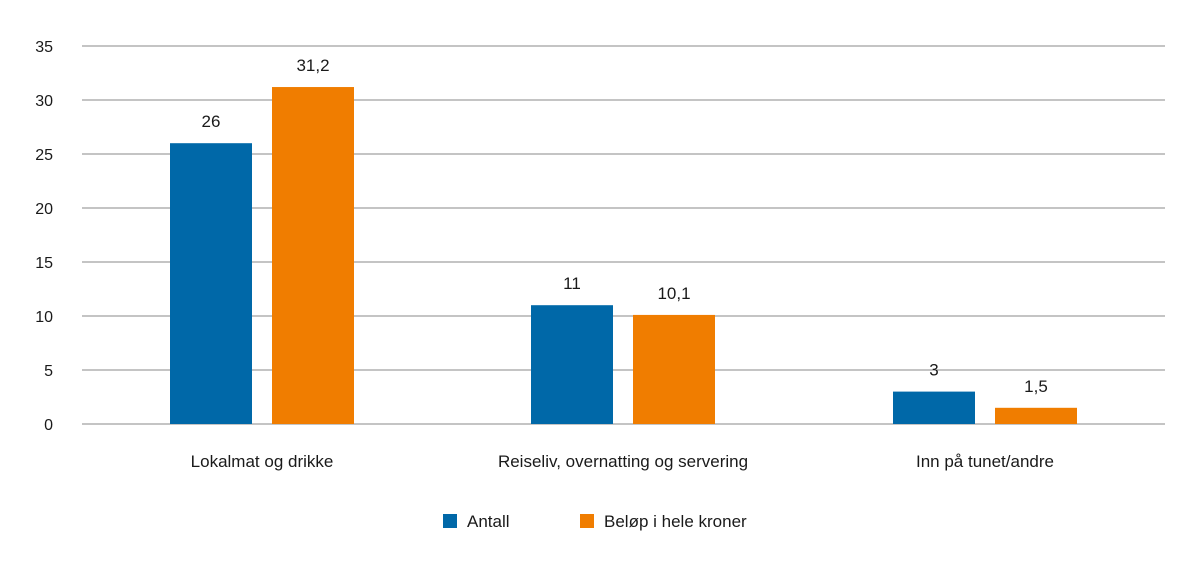 This screenshot has height=569, width=1200. Describe the element at coordinates (44, 317) in the screenshot. I see `y-tick-label: 10` at that location.